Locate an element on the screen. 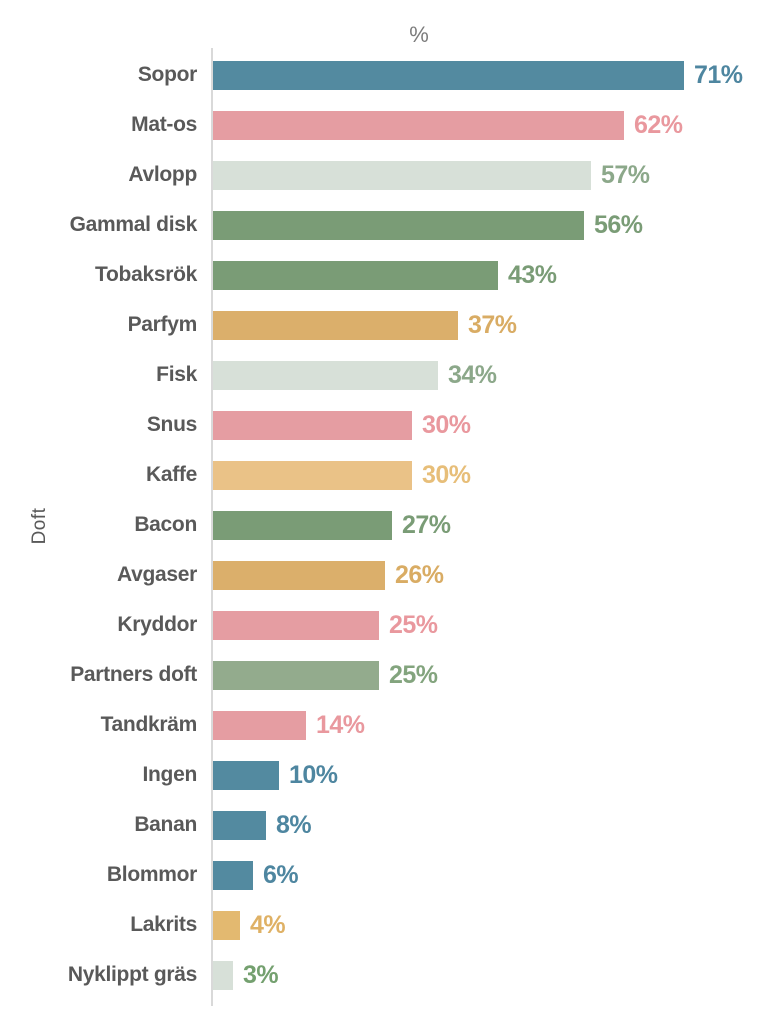 The height and width of the screenshot is (1024, 760). bar-row: Nyklippt gräs 3% is located at coordinates (380, 975).